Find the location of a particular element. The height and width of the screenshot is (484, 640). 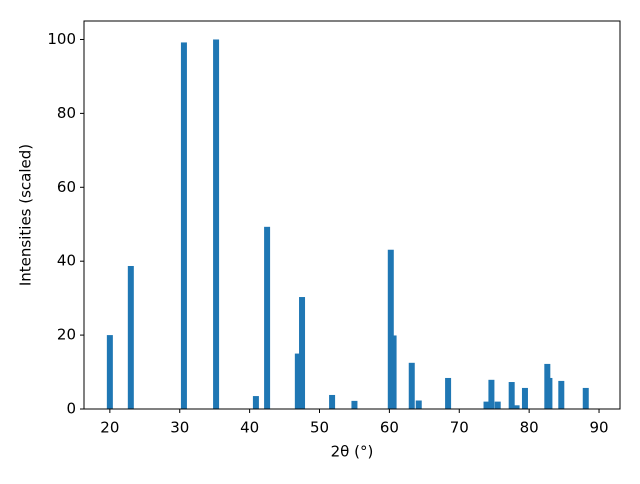

x-tick-label: 50 is located at coordinates (319, 428).